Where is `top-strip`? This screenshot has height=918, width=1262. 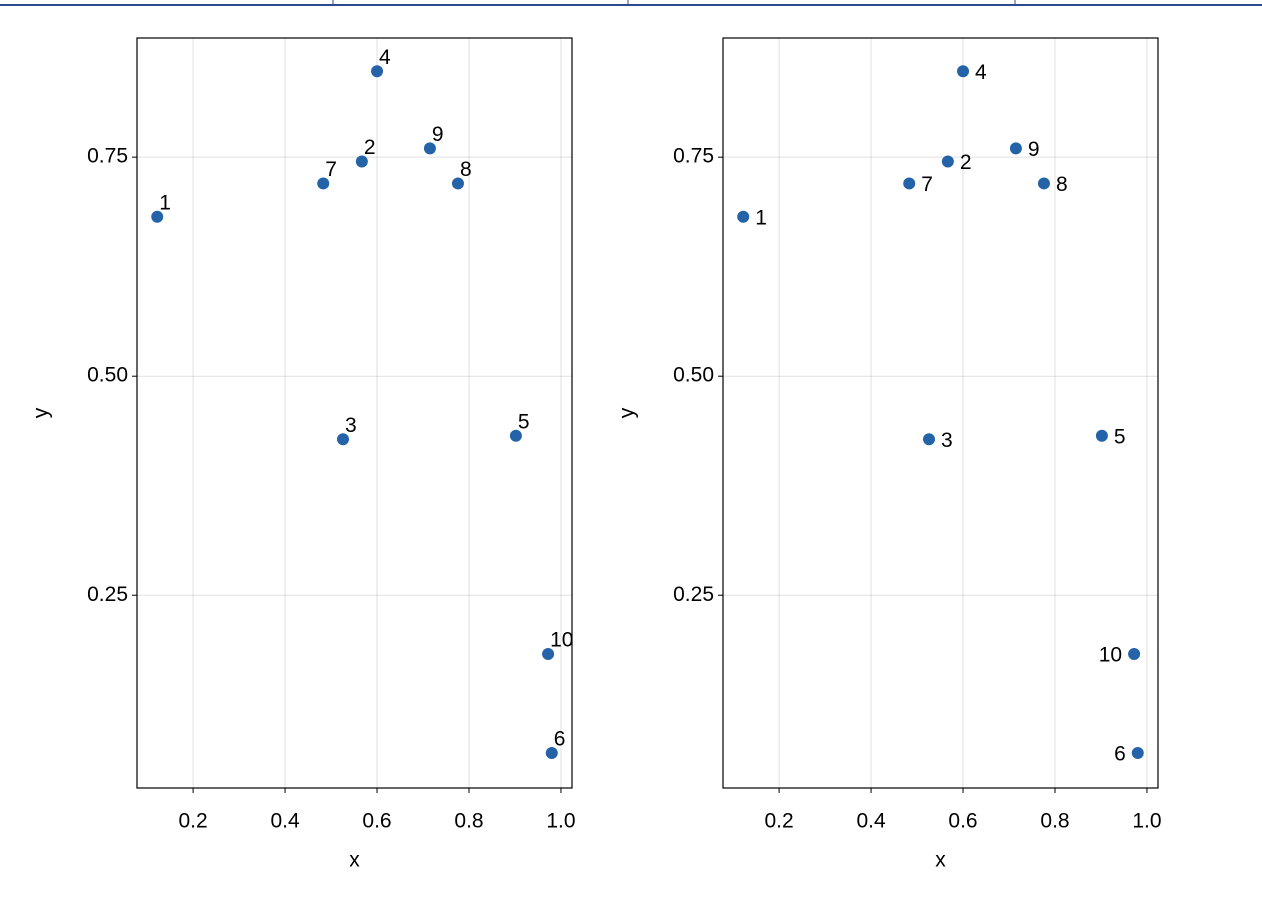 top-strip is located at coordinates (631, 3).